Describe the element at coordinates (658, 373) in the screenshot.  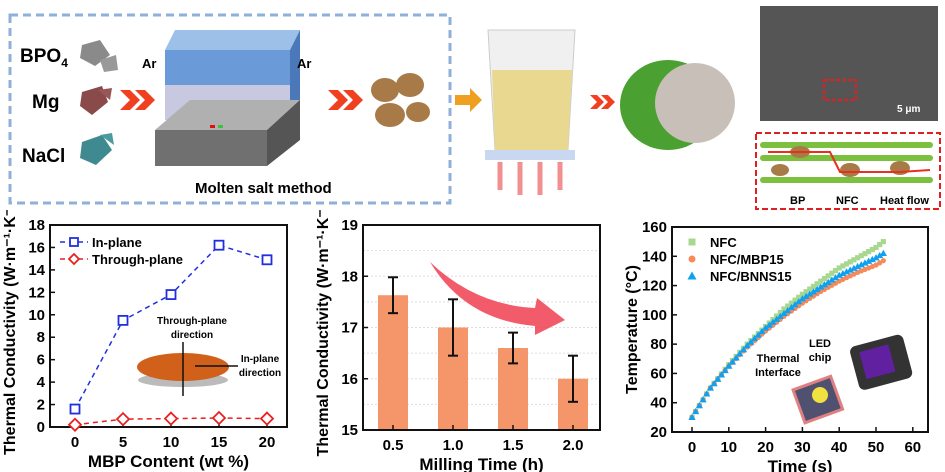
I see `y-tick-label: 60` at that location.